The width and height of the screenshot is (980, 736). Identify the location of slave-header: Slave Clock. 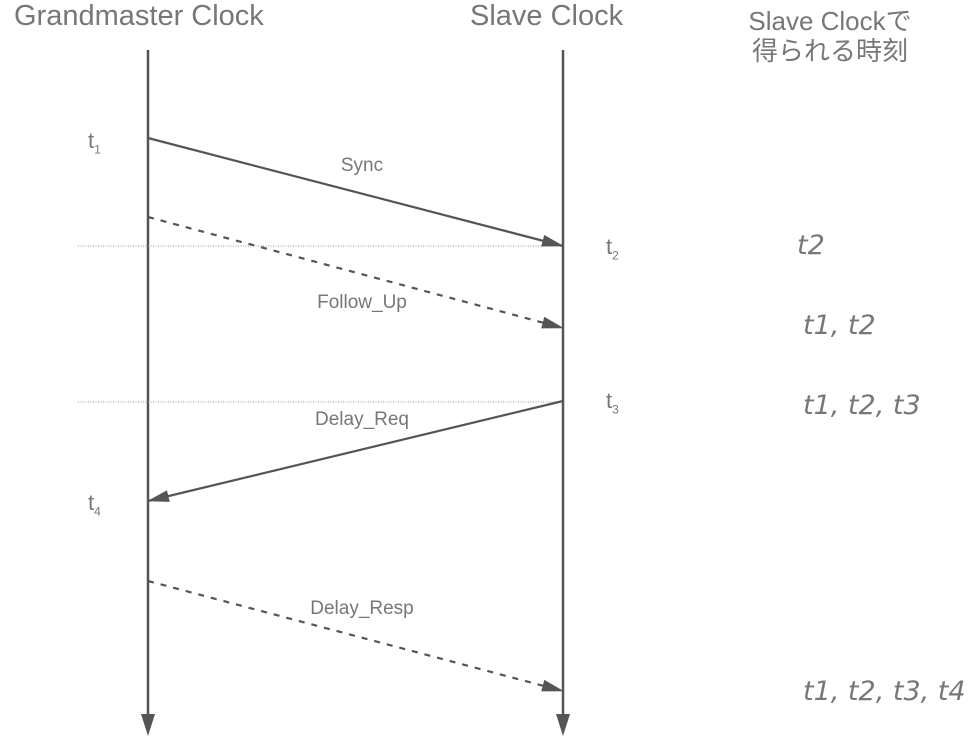
(547, 16).